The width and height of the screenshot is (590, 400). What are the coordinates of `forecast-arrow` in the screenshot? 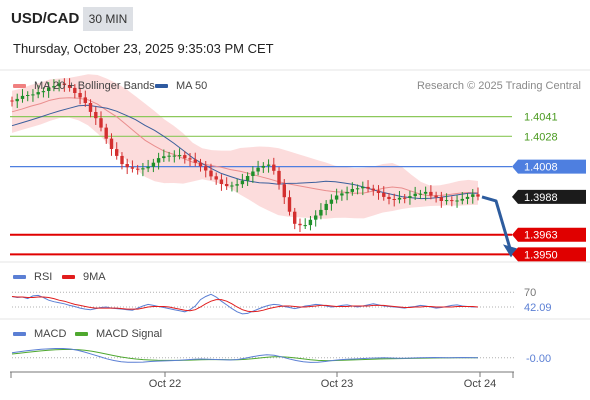 It's located at (499, 226).